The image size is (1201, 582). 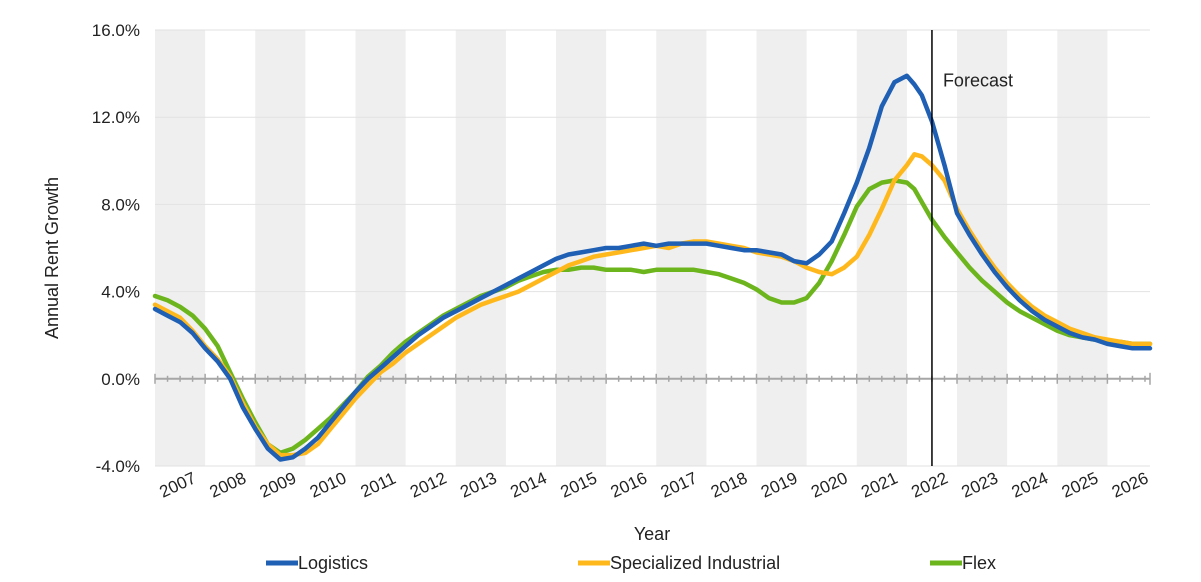 I want to click on x-tick-label: 2008, so click(x=228, y=484).